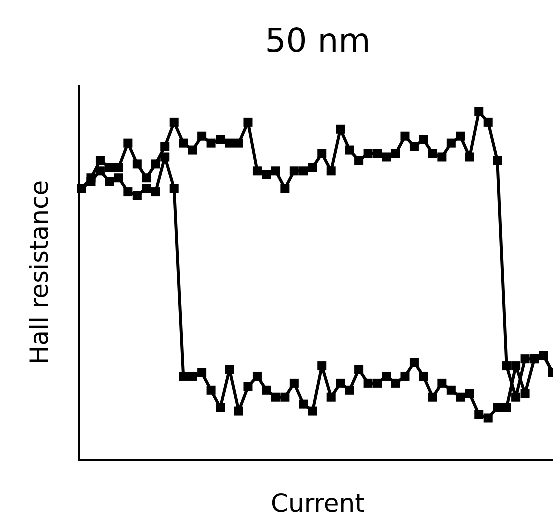 The height and width of the screenshot is (521, 553). What do you see at coordinates (318, 503) in the screenshot?
I see `x-axis-title: Current` at bounding box center [318, 503].